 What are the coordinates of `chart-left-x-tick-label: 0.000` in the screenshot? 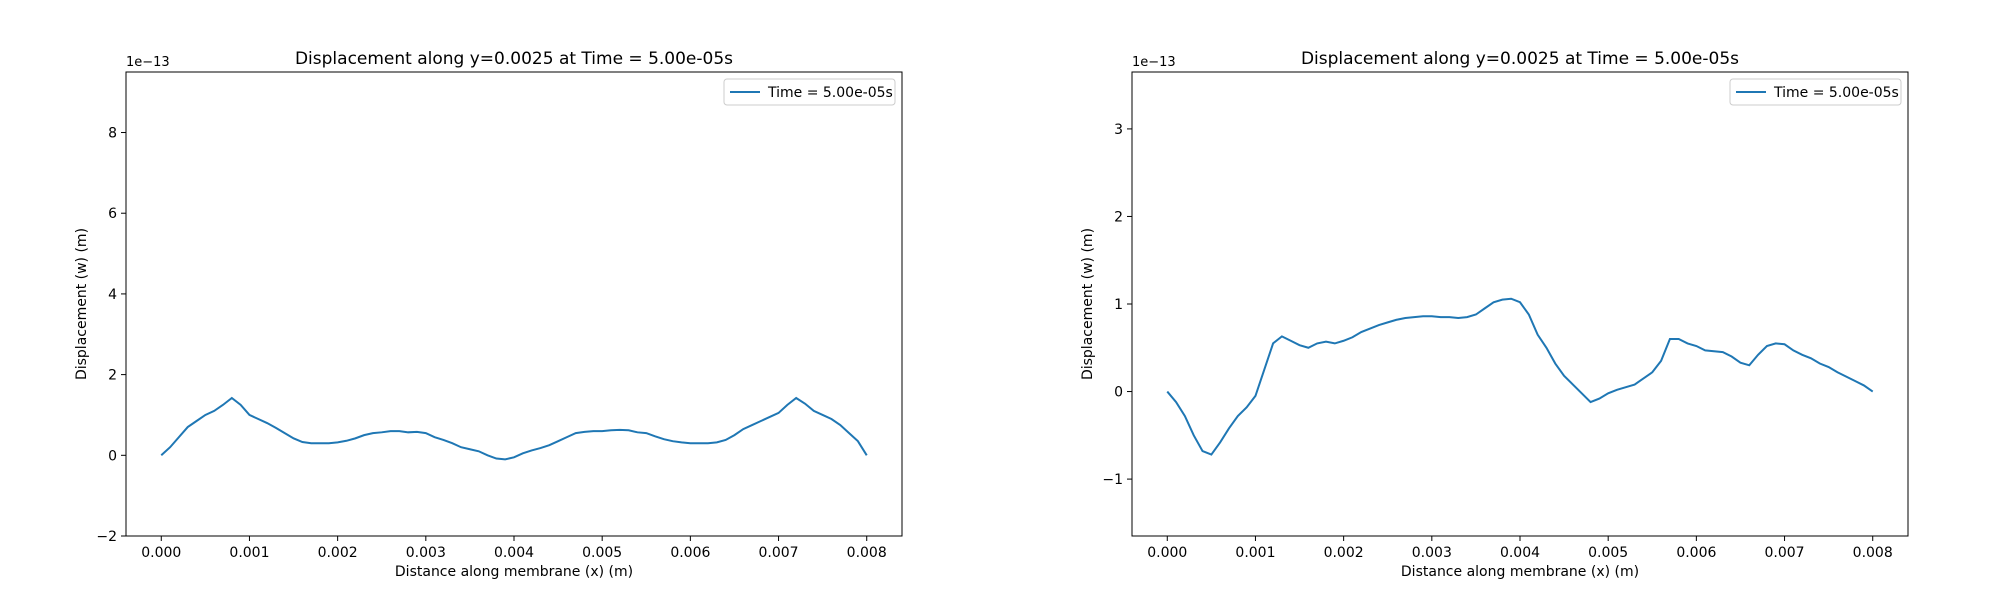 It's located at (161, 553).